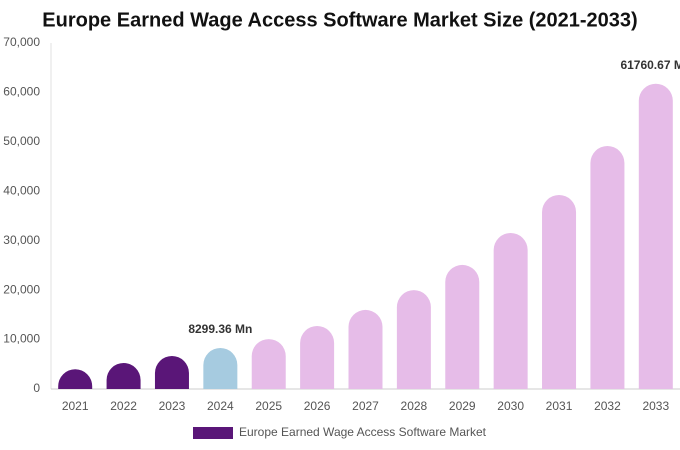 Image resolution: width=680 pixels, height=450 pixels. I want to click on x-tick-label: 2025, so click(268, 406).